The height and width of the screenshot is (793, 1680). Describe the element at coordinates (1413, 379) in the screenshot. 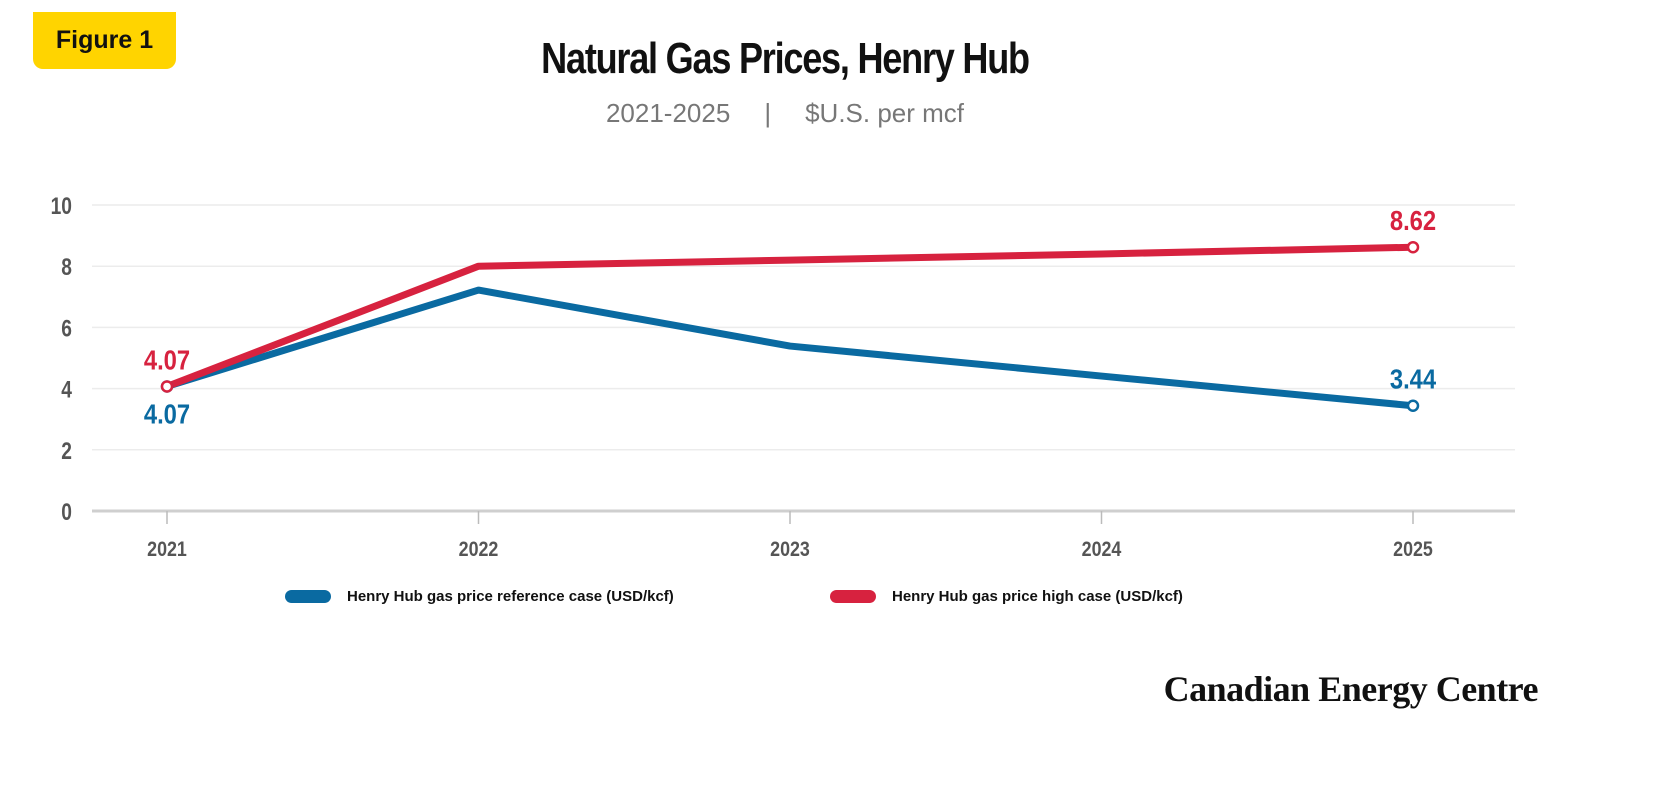

I see `data-label: 3.44` at that location.